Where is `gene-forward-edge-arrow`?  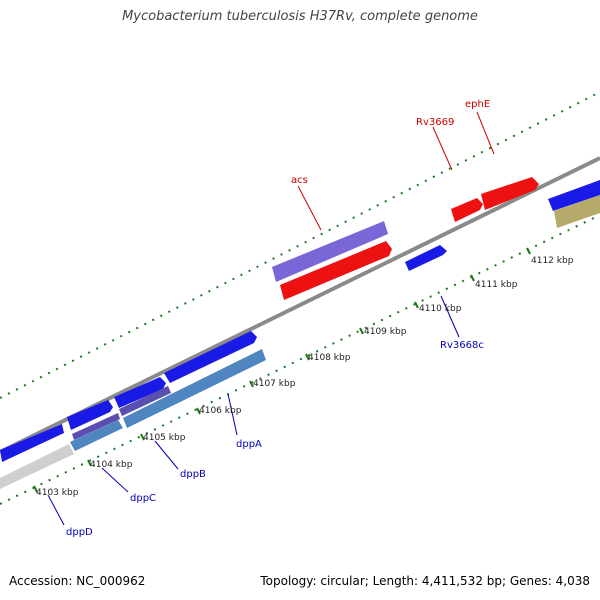 gene-forward-edge-arrow is located at coordinates (574, 195).